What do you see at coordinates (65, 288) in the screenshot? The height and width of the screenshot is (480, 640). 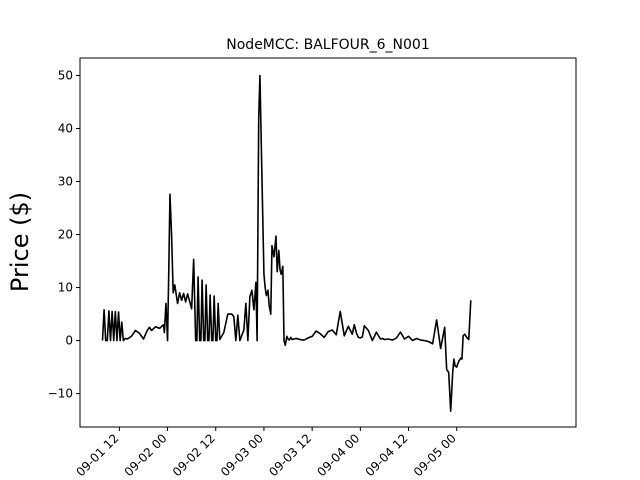 I see `y-tick-label: 10` at bounding box center [65, 288].